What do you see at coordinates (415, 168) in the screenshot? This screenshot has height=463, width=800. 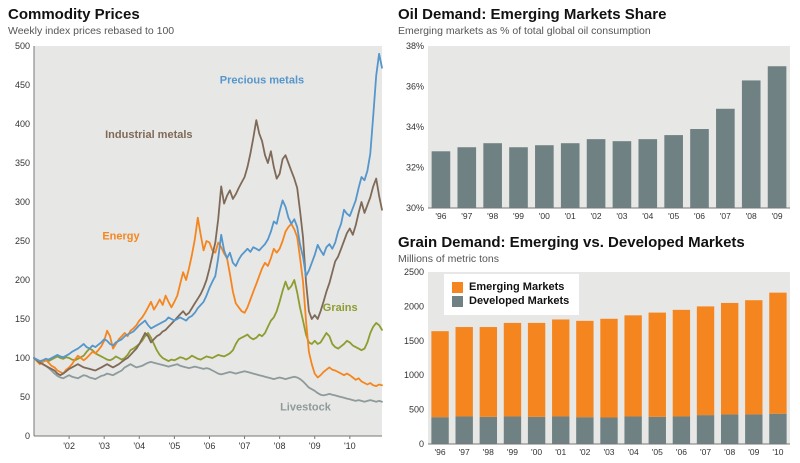 I see `svg-text: 32%` at bounding box center [415, 168].